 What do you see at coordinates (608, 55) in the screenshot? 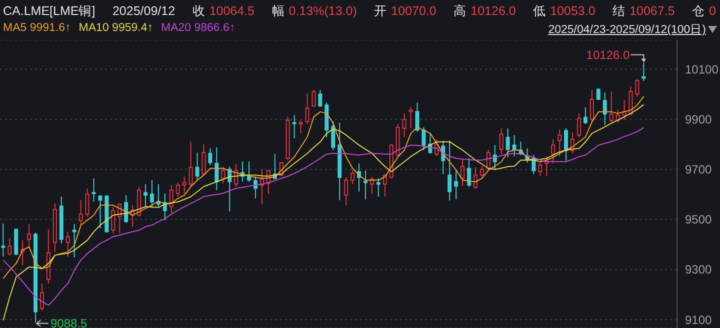
I see `annotation: 10126.0` at bounding box center [608, 55].